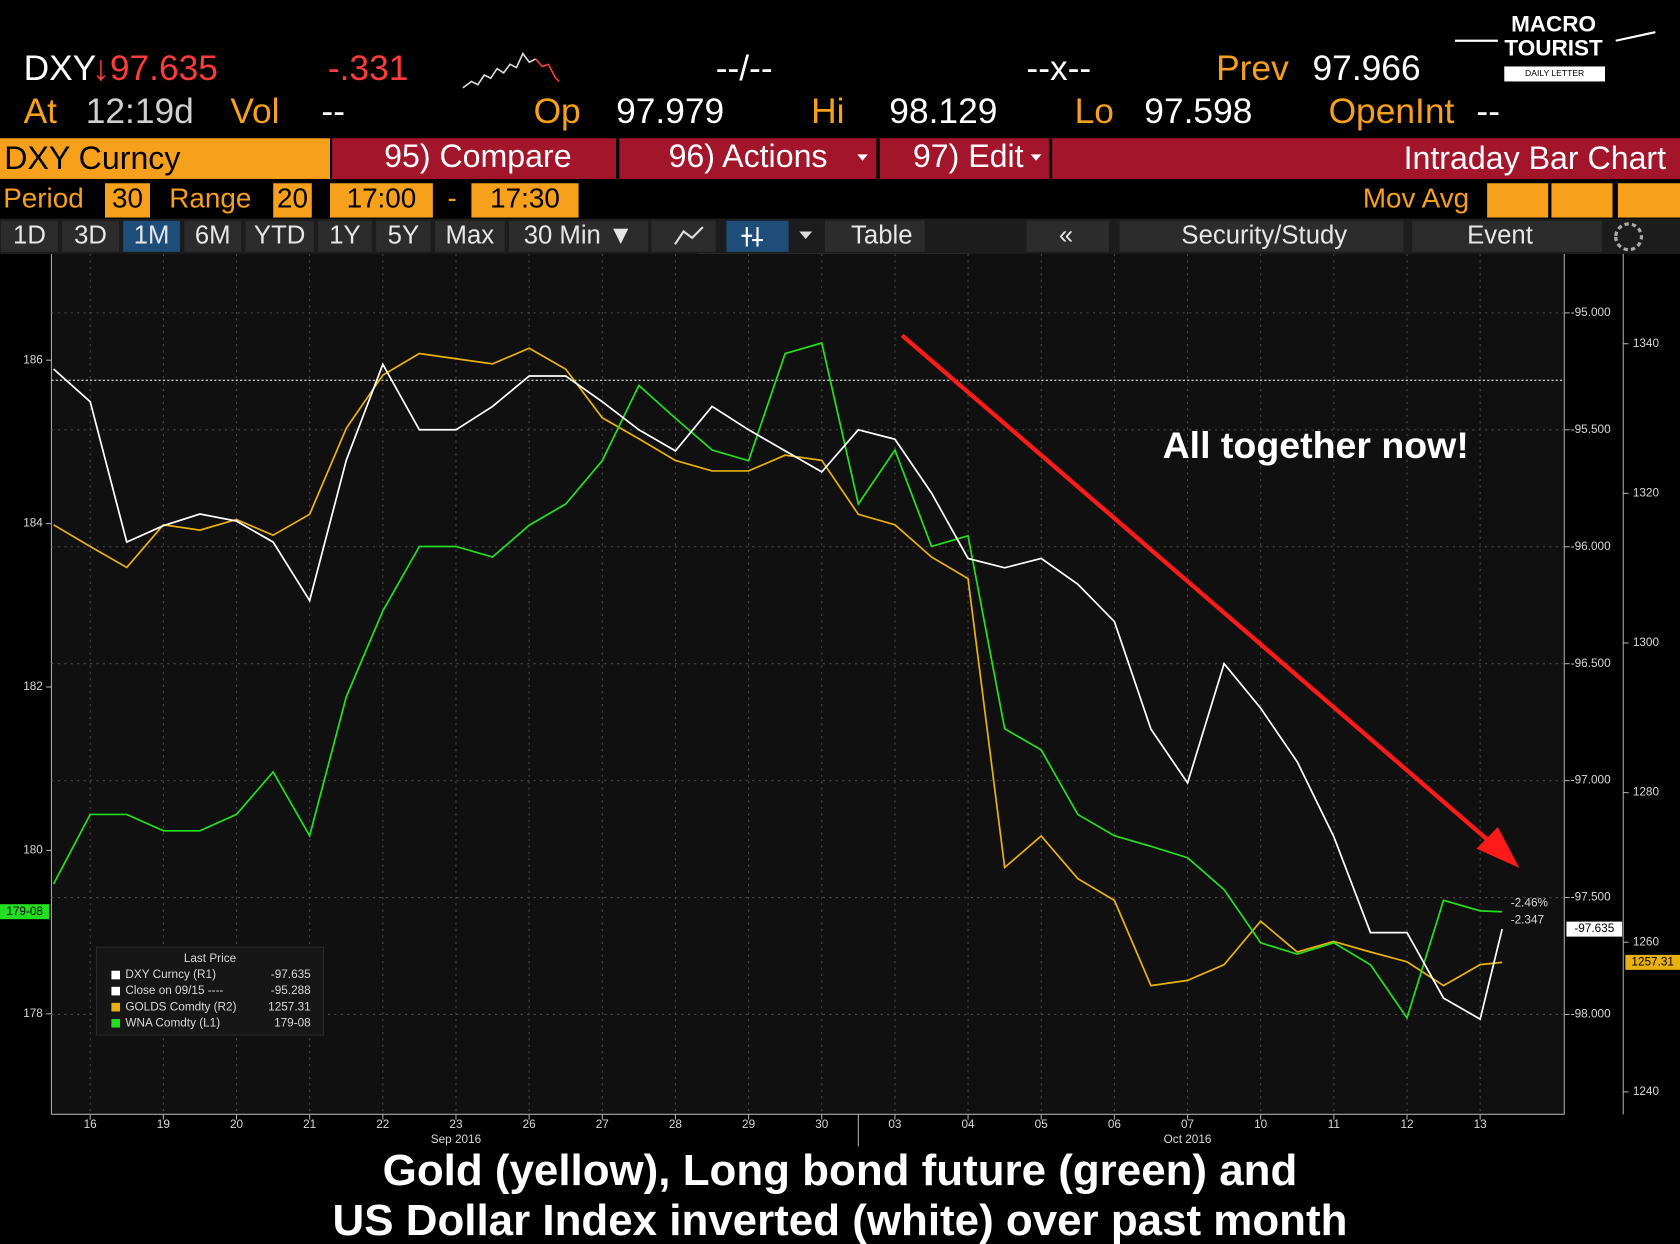 Image resolution: width=1680 pixels, height=1244 pixels. I want to click on tab-label: 1D, so click(29, 236).